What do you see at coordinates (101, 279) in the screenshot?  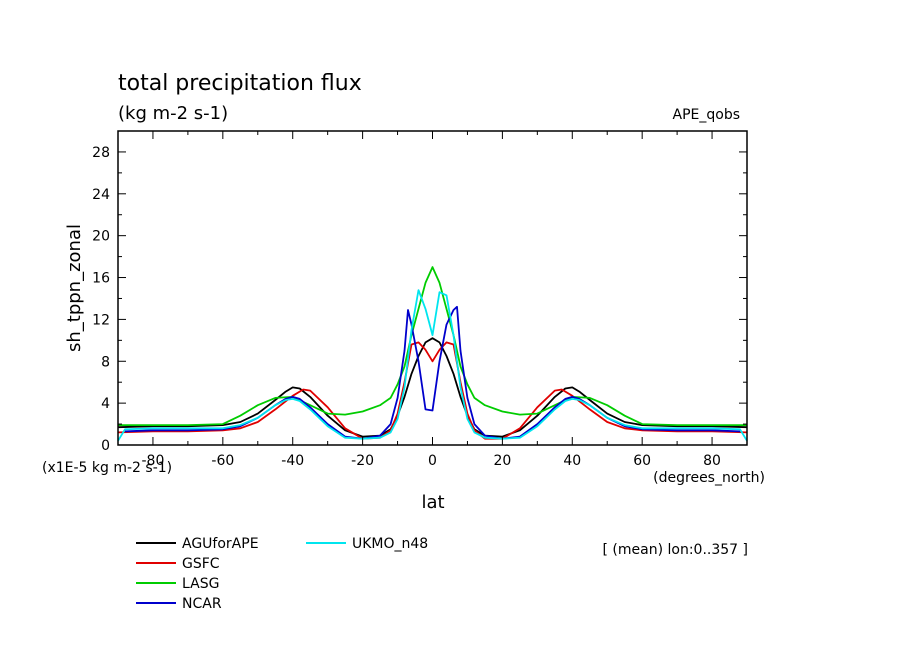 I see `y-tick-label: 16` at bounding box center [101, 279].